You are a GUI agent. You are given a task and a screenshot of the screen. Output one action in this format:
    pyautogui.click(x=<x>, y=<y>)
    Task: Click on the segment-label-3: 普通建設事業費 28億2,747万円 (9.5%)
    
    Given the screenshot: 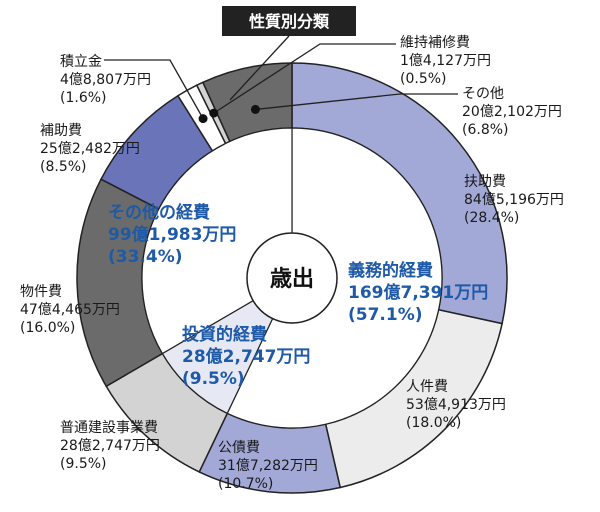 What is the action you would take?
    pyautogui.click(x=110, y=446)
    